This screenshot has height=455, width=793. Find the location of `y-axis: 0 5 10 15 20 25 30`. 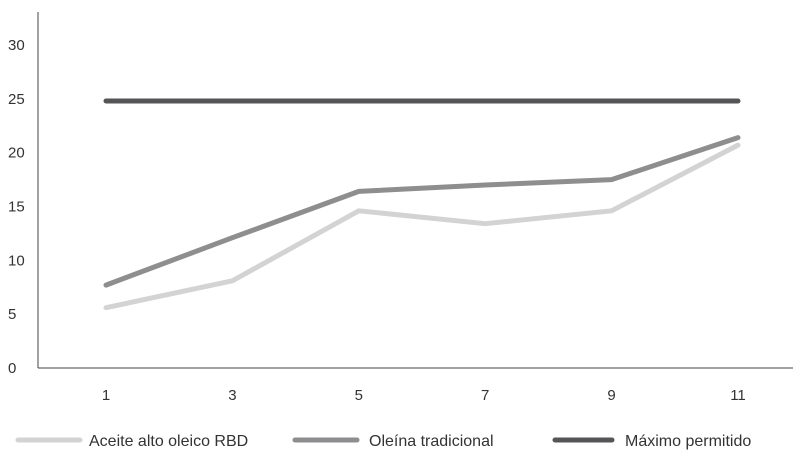

y-axis: 0 5 10 15 20 25 30 is located at coordinates (23, 194).